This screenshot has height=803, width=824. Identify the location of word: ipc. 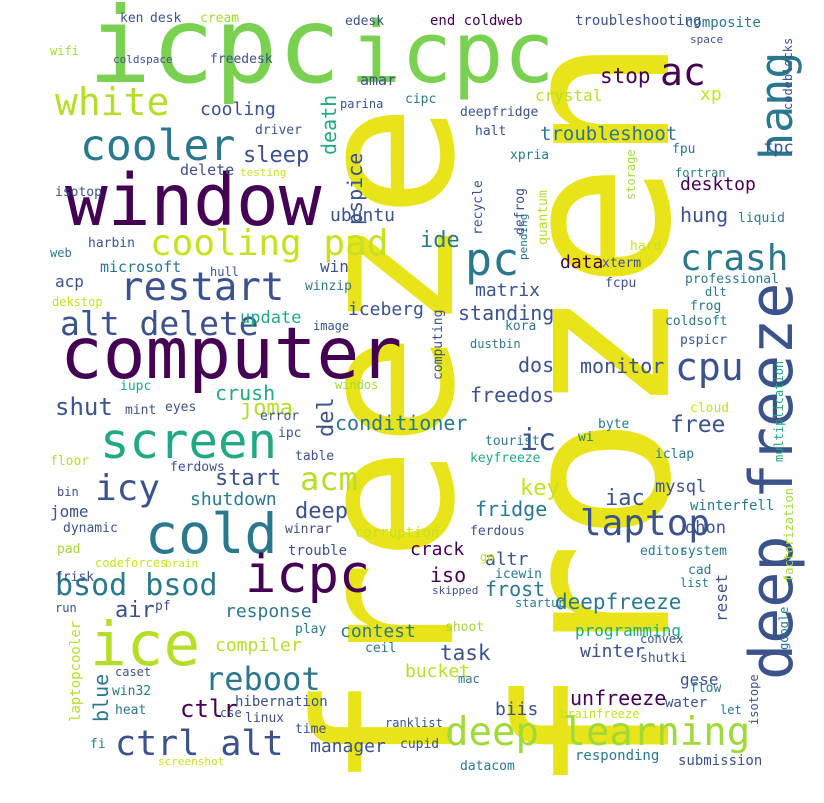
(289, 433).